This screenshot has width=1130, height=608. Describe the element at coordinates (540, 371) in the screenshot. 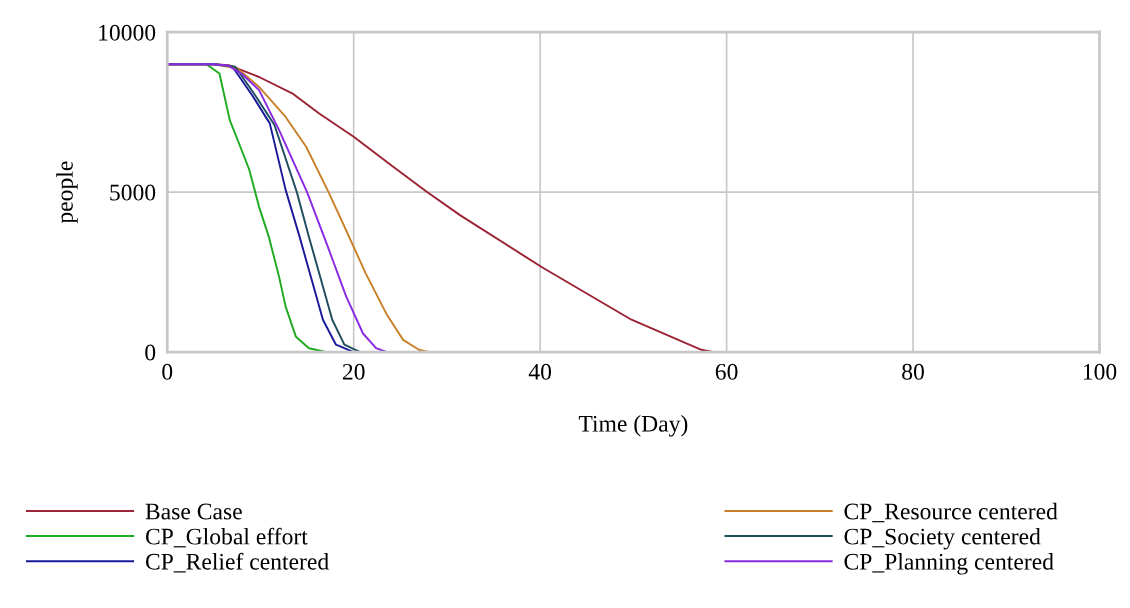

I see `x-tick-label: 40` at that location.